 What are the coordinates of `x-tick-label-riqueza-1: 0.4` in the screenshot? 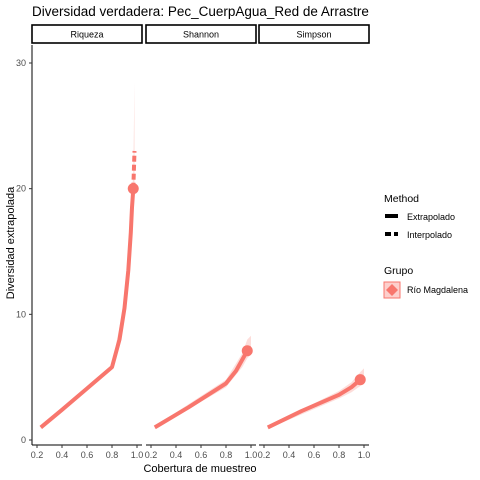 It's located at (62, 455).